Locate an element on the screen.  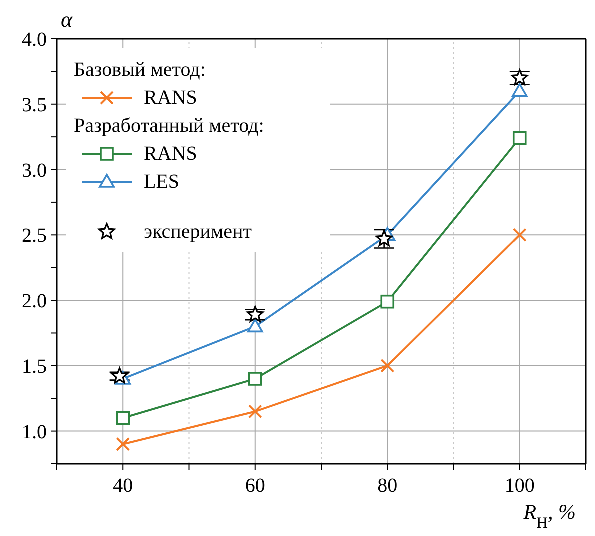
x-tick-label: 100 is located at coordinates (519, 486).